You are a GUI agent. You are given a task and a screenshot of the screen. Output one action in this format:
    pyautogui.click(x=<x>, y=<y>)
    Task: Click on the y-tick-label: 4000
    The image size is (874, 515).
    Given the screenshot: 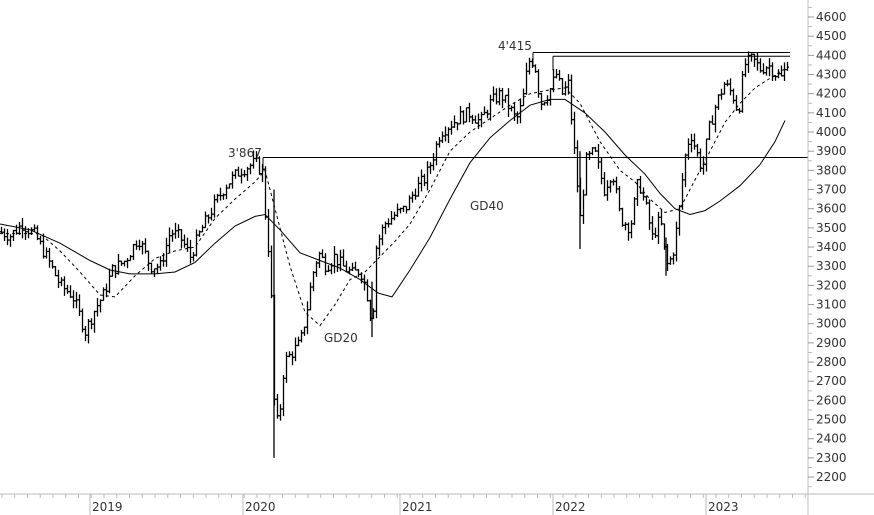 What is the action you would take?
    pyautogui.click(x=831, y=132)
    